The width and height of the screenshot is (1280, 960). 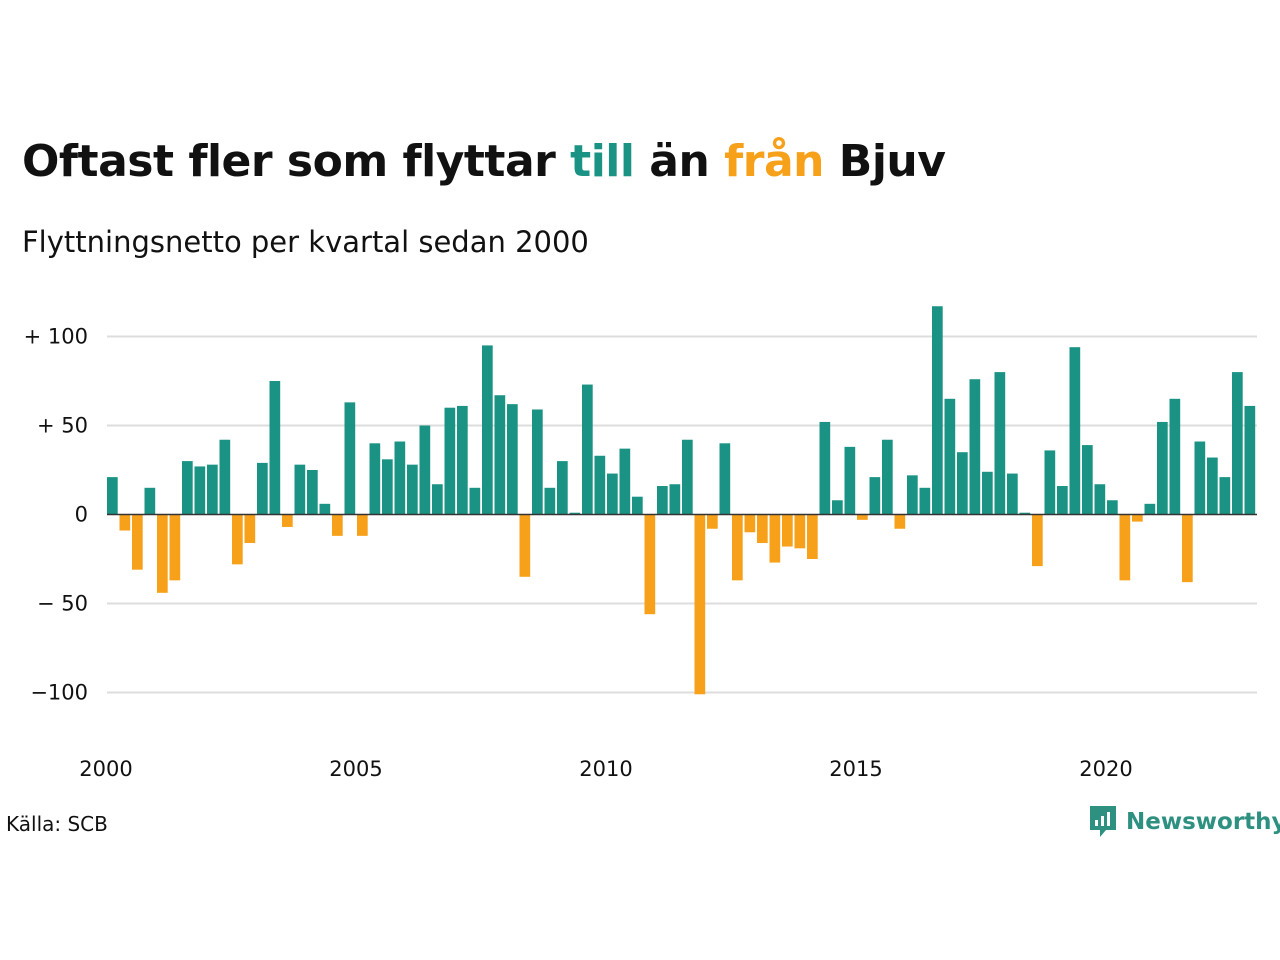 I want to click on newsworthy-logo: Newsworthy, so click(x=1184, y=822).